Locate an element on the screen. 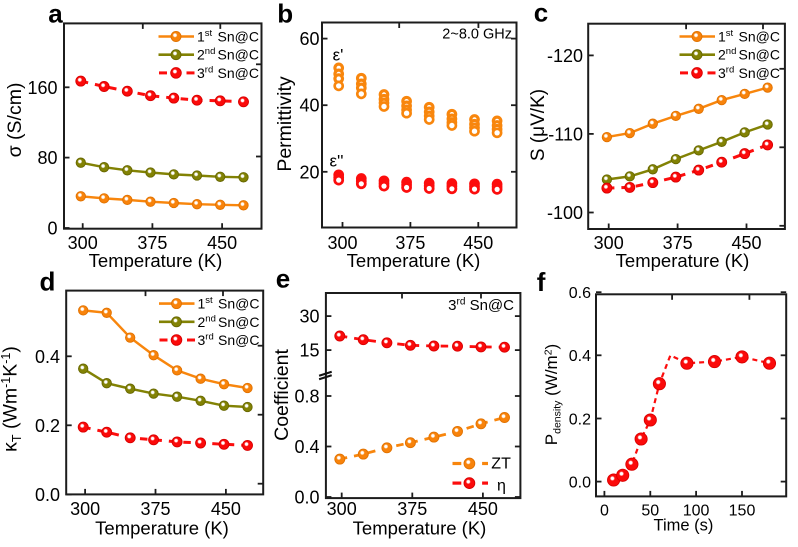 This screenshot has height=547, width=798. svg-text: σ (S/cm) is located at coordinates (15, 120).